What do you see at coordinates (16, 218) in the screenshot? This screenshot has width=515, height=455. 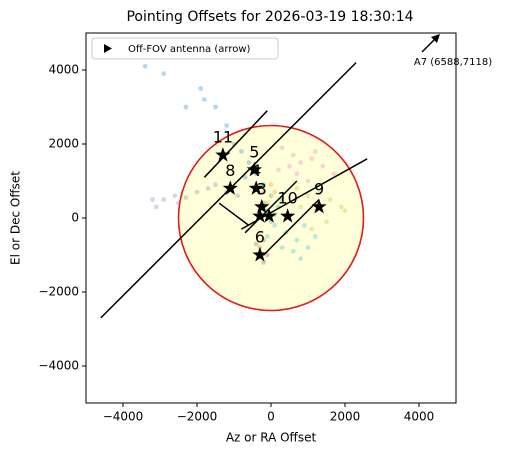 I see `y-axis-label: El or Dec Offset` at bounding box center [16, 218].